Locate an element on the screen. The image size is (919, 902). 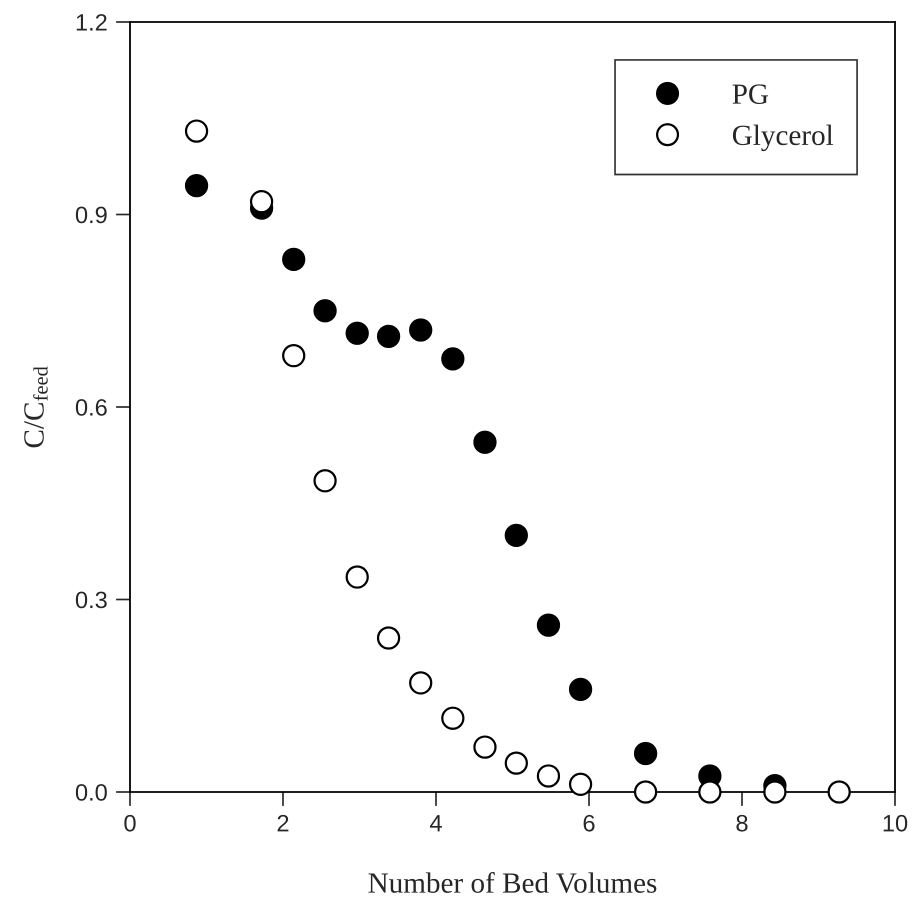
legend-label: Glycerol is located at coordinates (783, 138).